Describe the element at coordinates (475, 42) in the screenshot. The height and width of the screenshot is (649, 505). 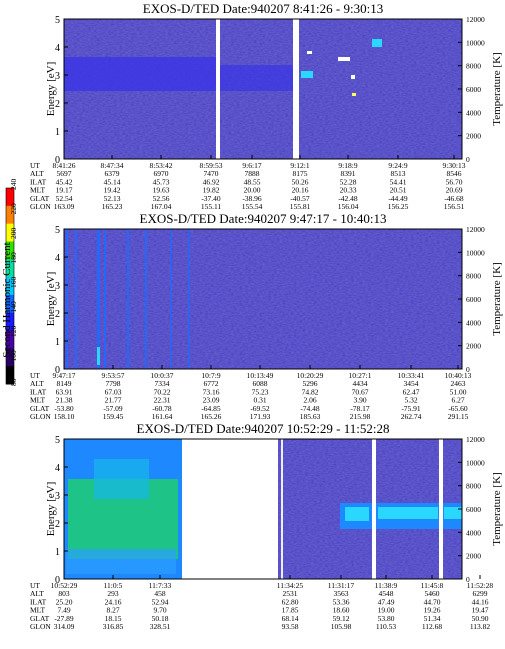
I see `y-right-tick-label: 10000` at that location.